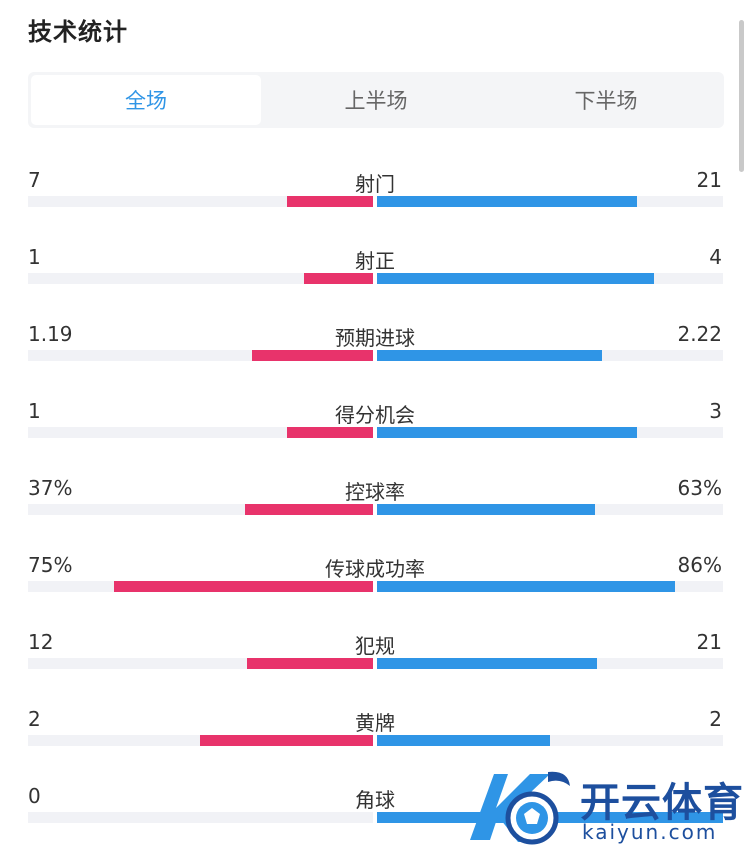 This screenshot has width=750, height=861. What do you see at coordinates (50, 334) in the screenshot?
I see `home-value: 1.19` at bounding box center [50, 334].